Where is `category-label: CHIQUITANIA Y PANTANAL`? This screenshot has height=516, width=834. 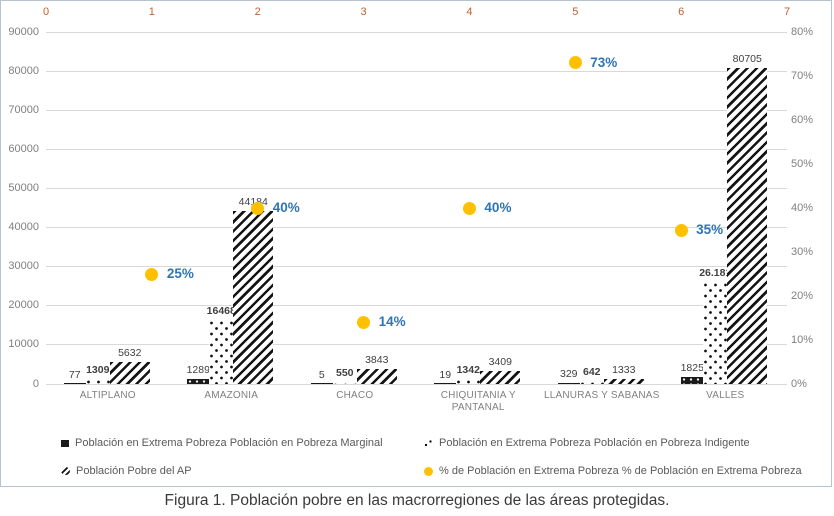
category-label: CHIQUITANIA Y PANTANAL is located at coordinates (478, 401).